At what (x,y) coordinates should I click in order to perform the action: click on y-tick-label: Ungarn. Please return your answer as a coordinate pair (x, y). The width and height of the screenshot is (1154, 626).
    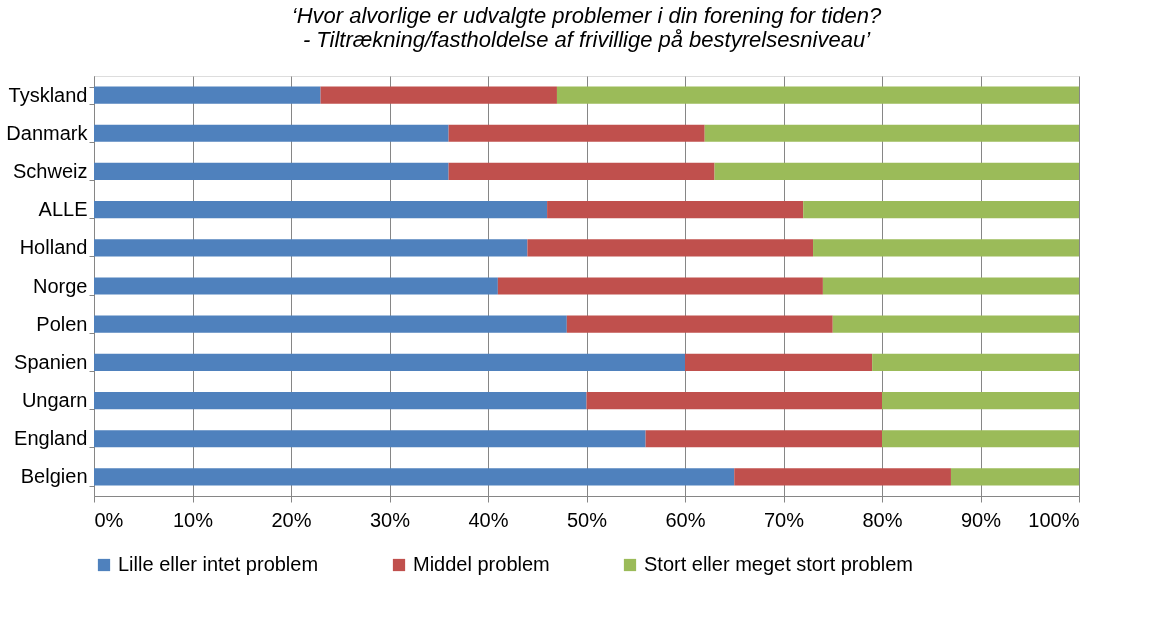
    Looking at the image, I should click on (54, 400).